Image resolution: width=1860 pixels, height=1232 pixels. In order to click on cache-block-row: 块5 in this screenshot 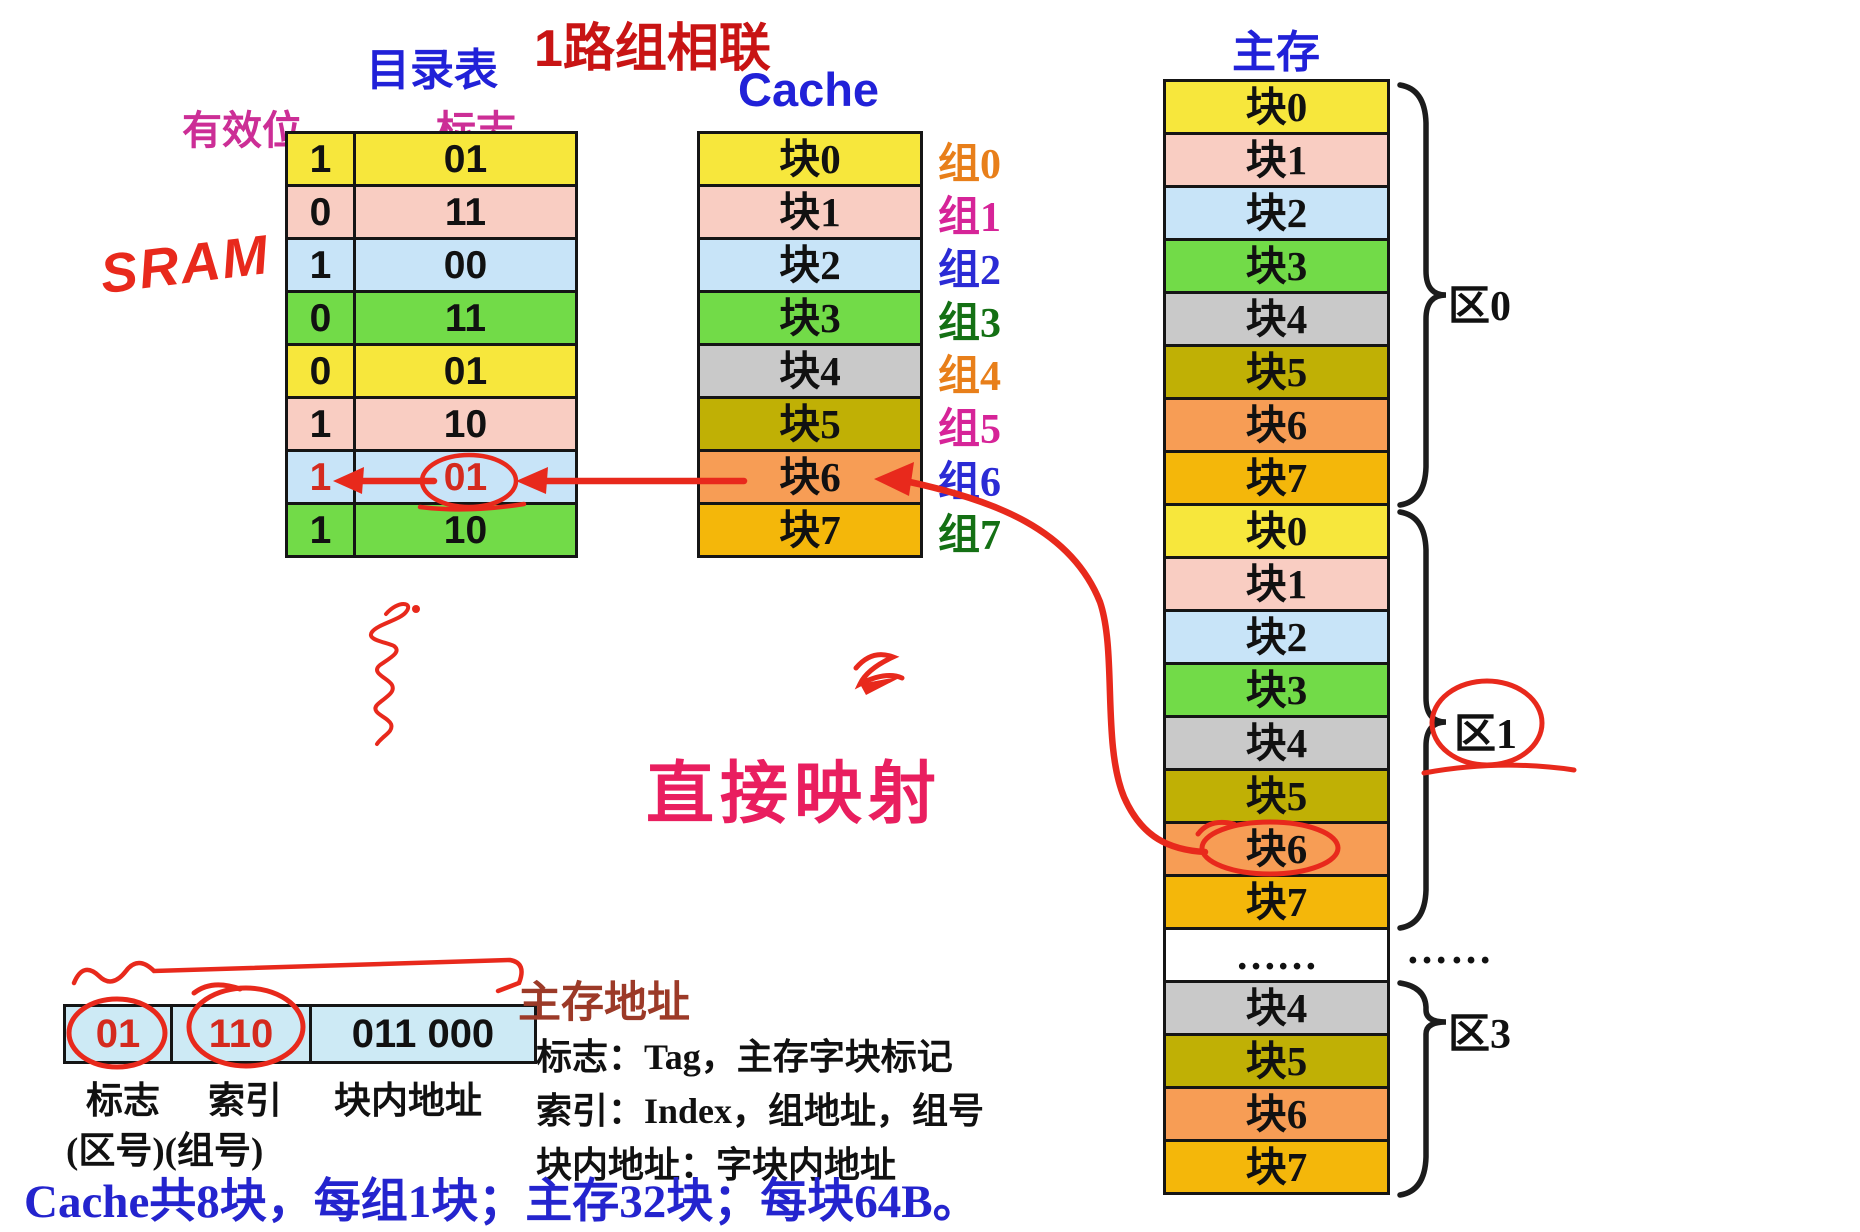, I will do `click(810, 425)`.